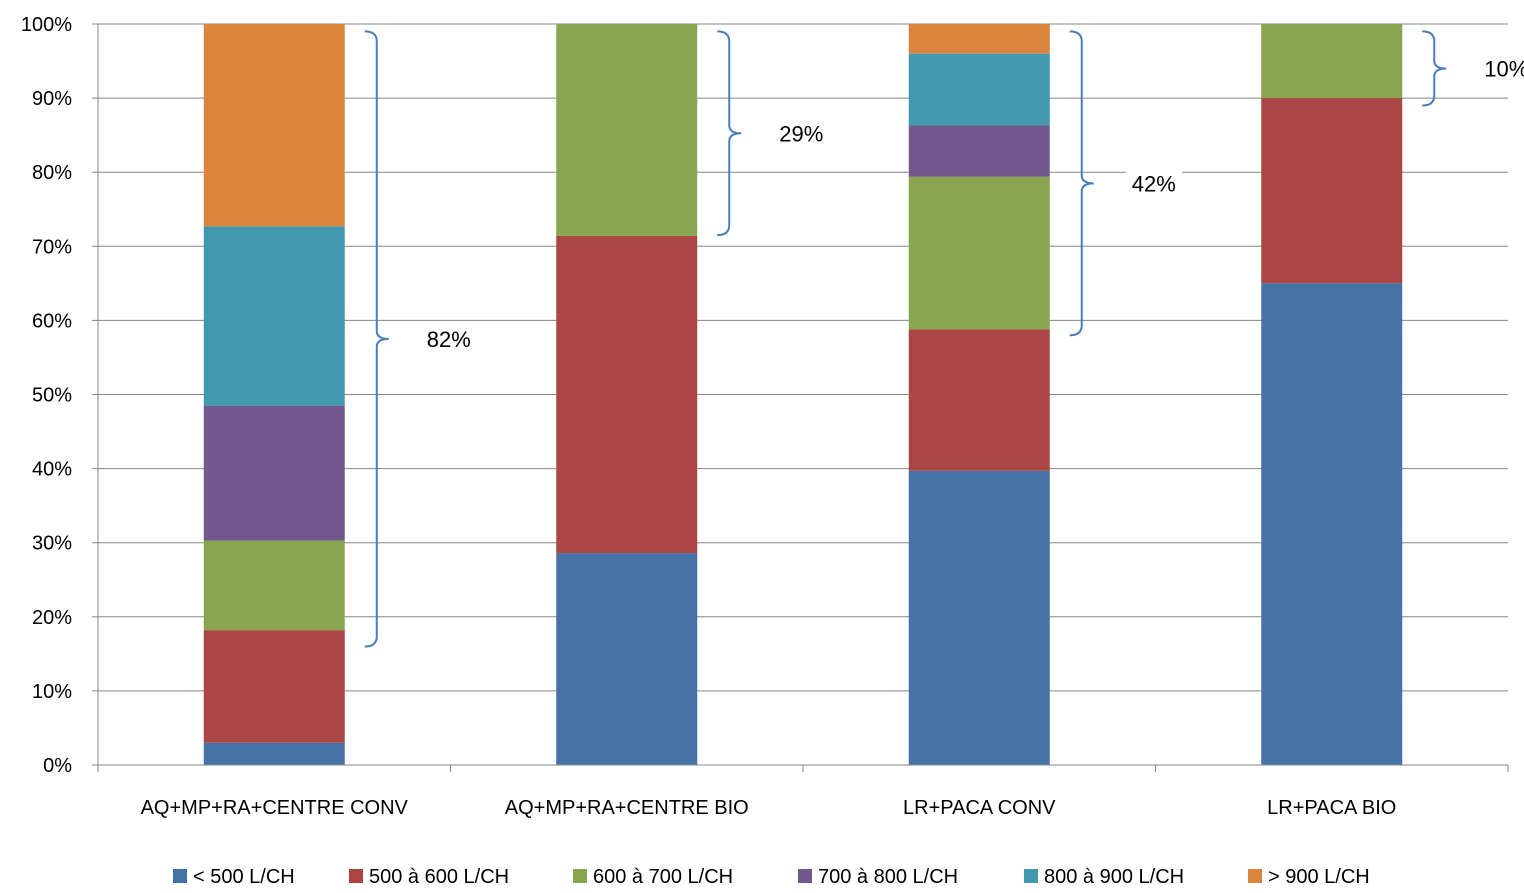 The image size is (1524, 893). What do you see at coordinates (52, 173) in the screenshot?
I see `y-tick-label: 80%` at bounding box center [52, 173].